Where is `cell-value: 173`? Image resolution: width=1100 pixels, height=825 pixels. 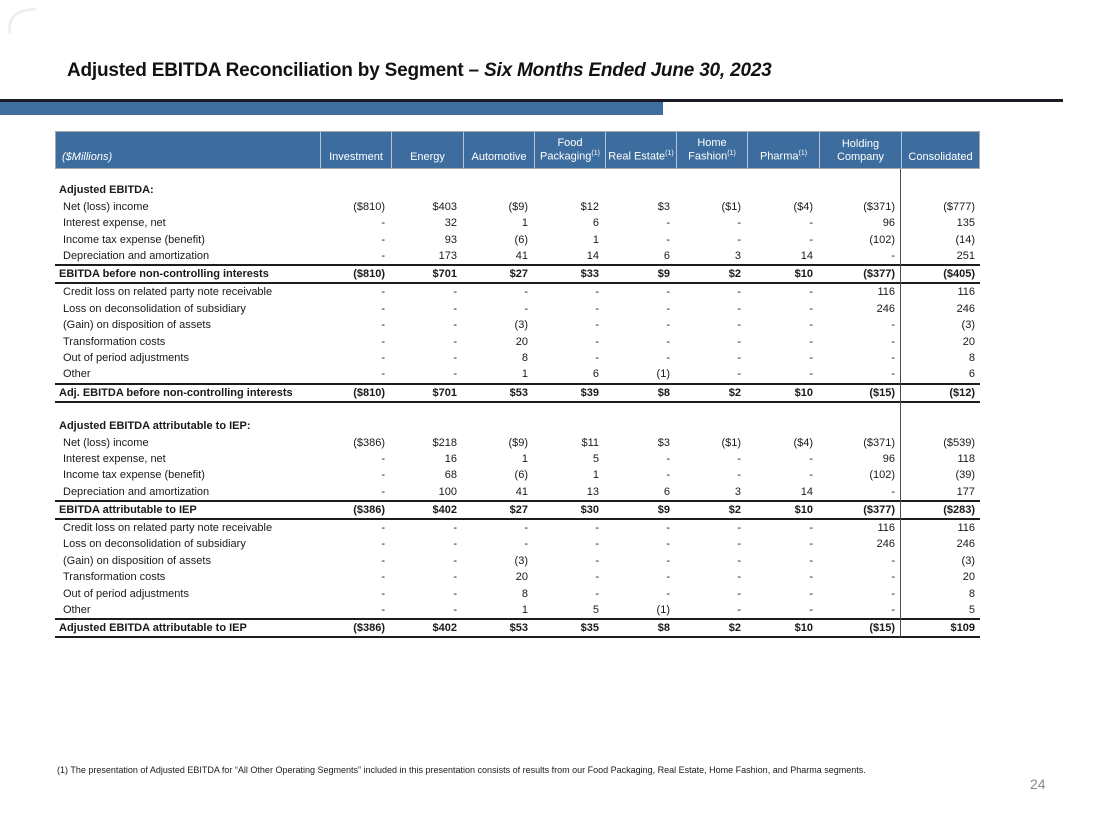 cell-value: 173 is located at coordinates (447, 255).